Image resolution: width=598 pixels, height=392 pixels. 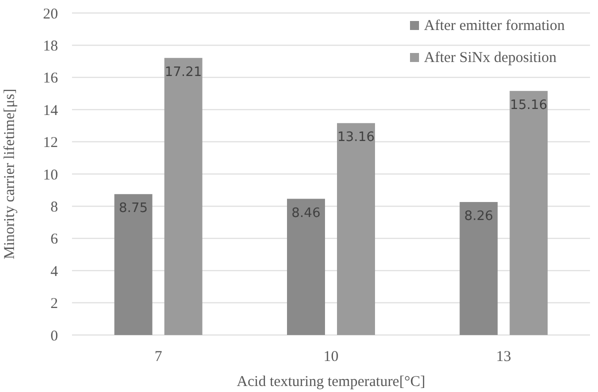 I want to click on y-tick-label: 18, so click(x=50, y=46).